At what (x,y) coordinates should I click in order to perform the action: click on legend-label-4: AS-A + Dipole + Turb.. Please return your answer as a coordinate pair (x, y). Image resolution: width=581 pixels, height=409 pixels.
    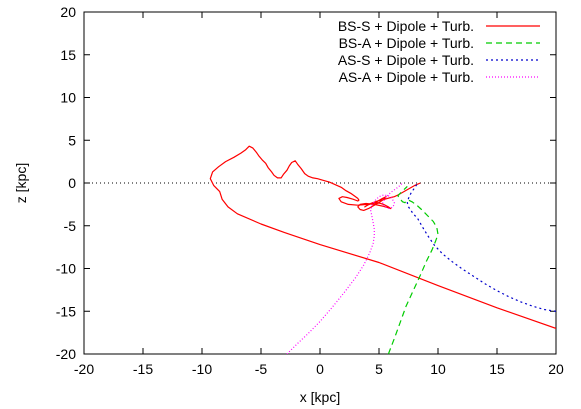
    Looking at the image, I should click on (406, 77).